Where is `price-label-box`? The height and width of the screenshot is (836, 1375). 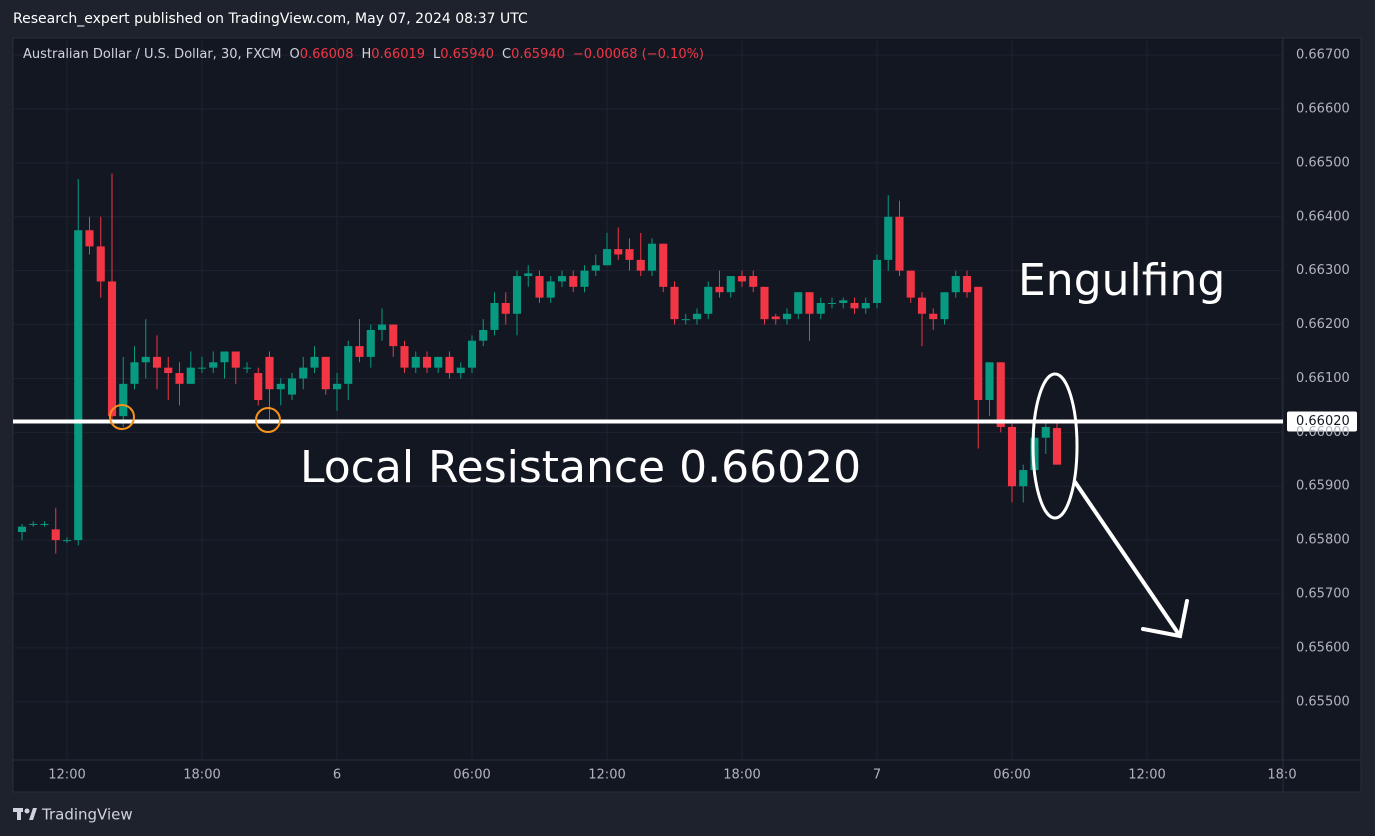 price-label-box is located at coordinates (1322, 421).